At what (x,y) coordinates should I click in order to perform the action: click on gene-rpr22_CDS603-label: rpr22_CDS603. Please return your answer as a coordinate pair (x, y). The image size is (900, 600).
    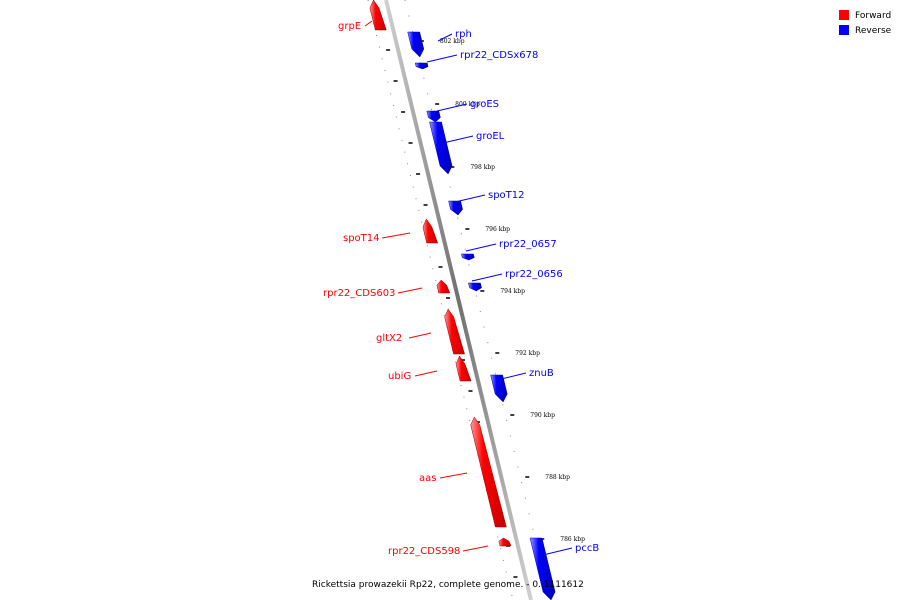
    Looking at the image, I should click on (359, 293).